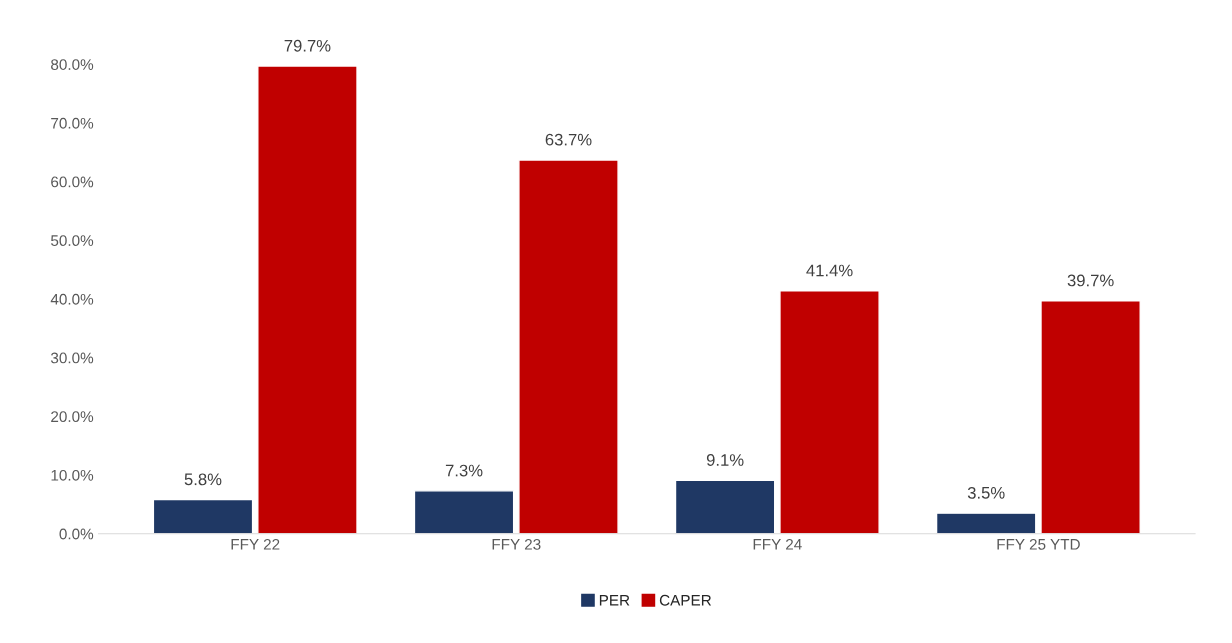  I want to click on y-tick-label: 50.0%, so click(72, 241).